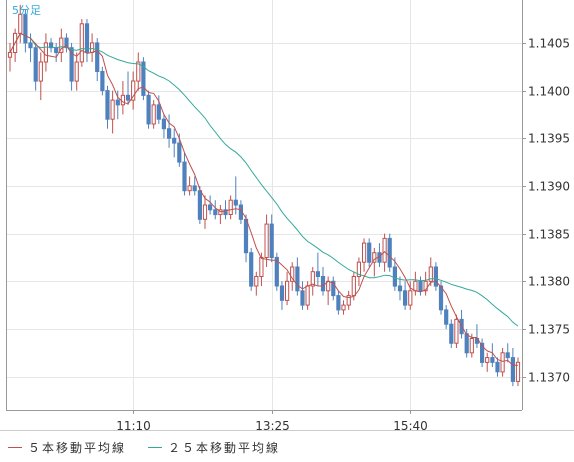 Image resolution: width=574 pixels, height=462 pixels. I want to click on y-tick-label: 1.1405, so click(549, 44).